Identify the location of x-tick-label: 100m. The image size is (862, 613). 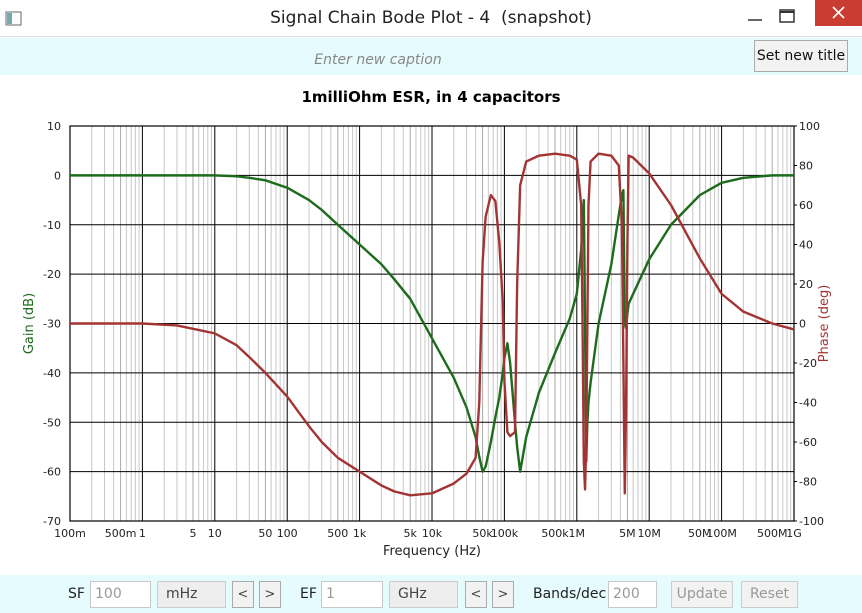
(70, 533).